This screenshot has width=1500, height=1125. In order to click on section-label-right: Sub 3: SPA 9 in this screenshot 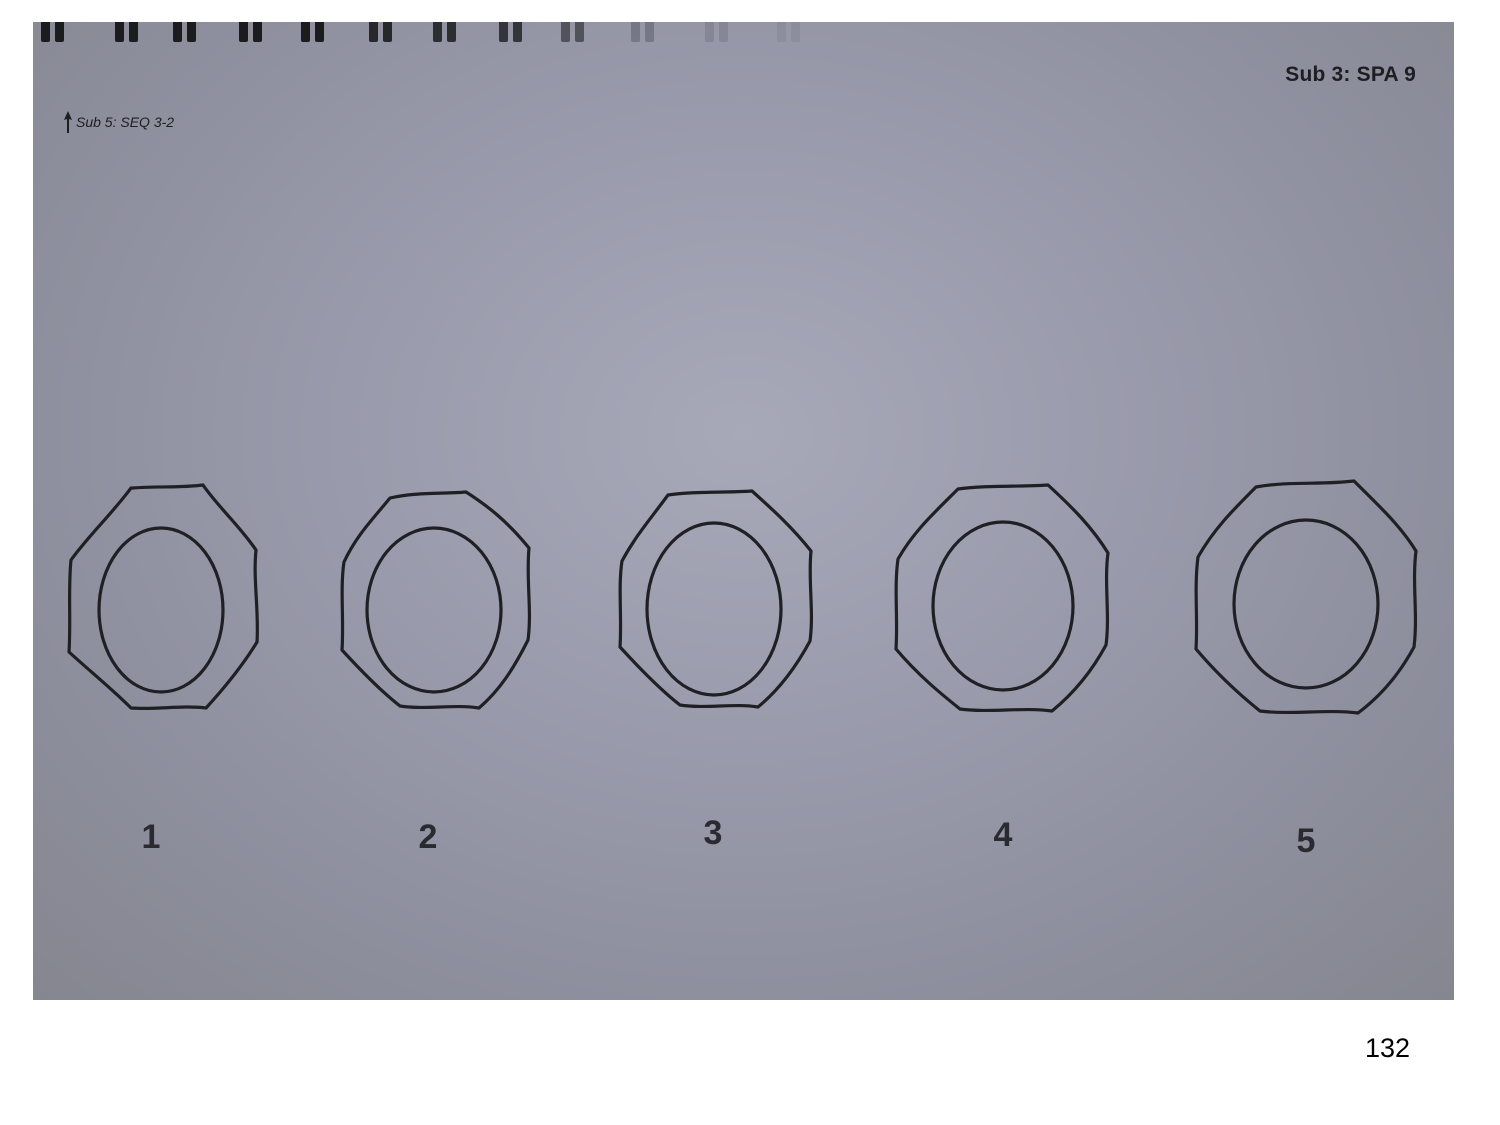, I will do `click(1350, 74)`.